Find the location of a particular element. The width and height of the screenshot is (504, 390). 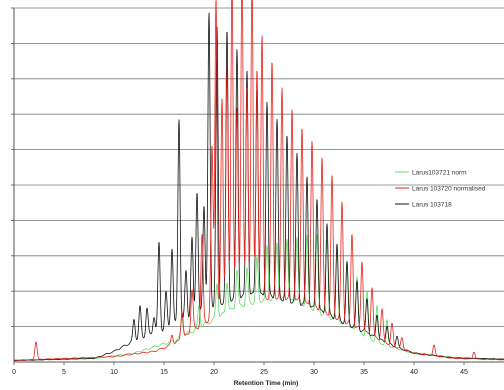

y-axis-ticks is located at coordinates (12, 167).